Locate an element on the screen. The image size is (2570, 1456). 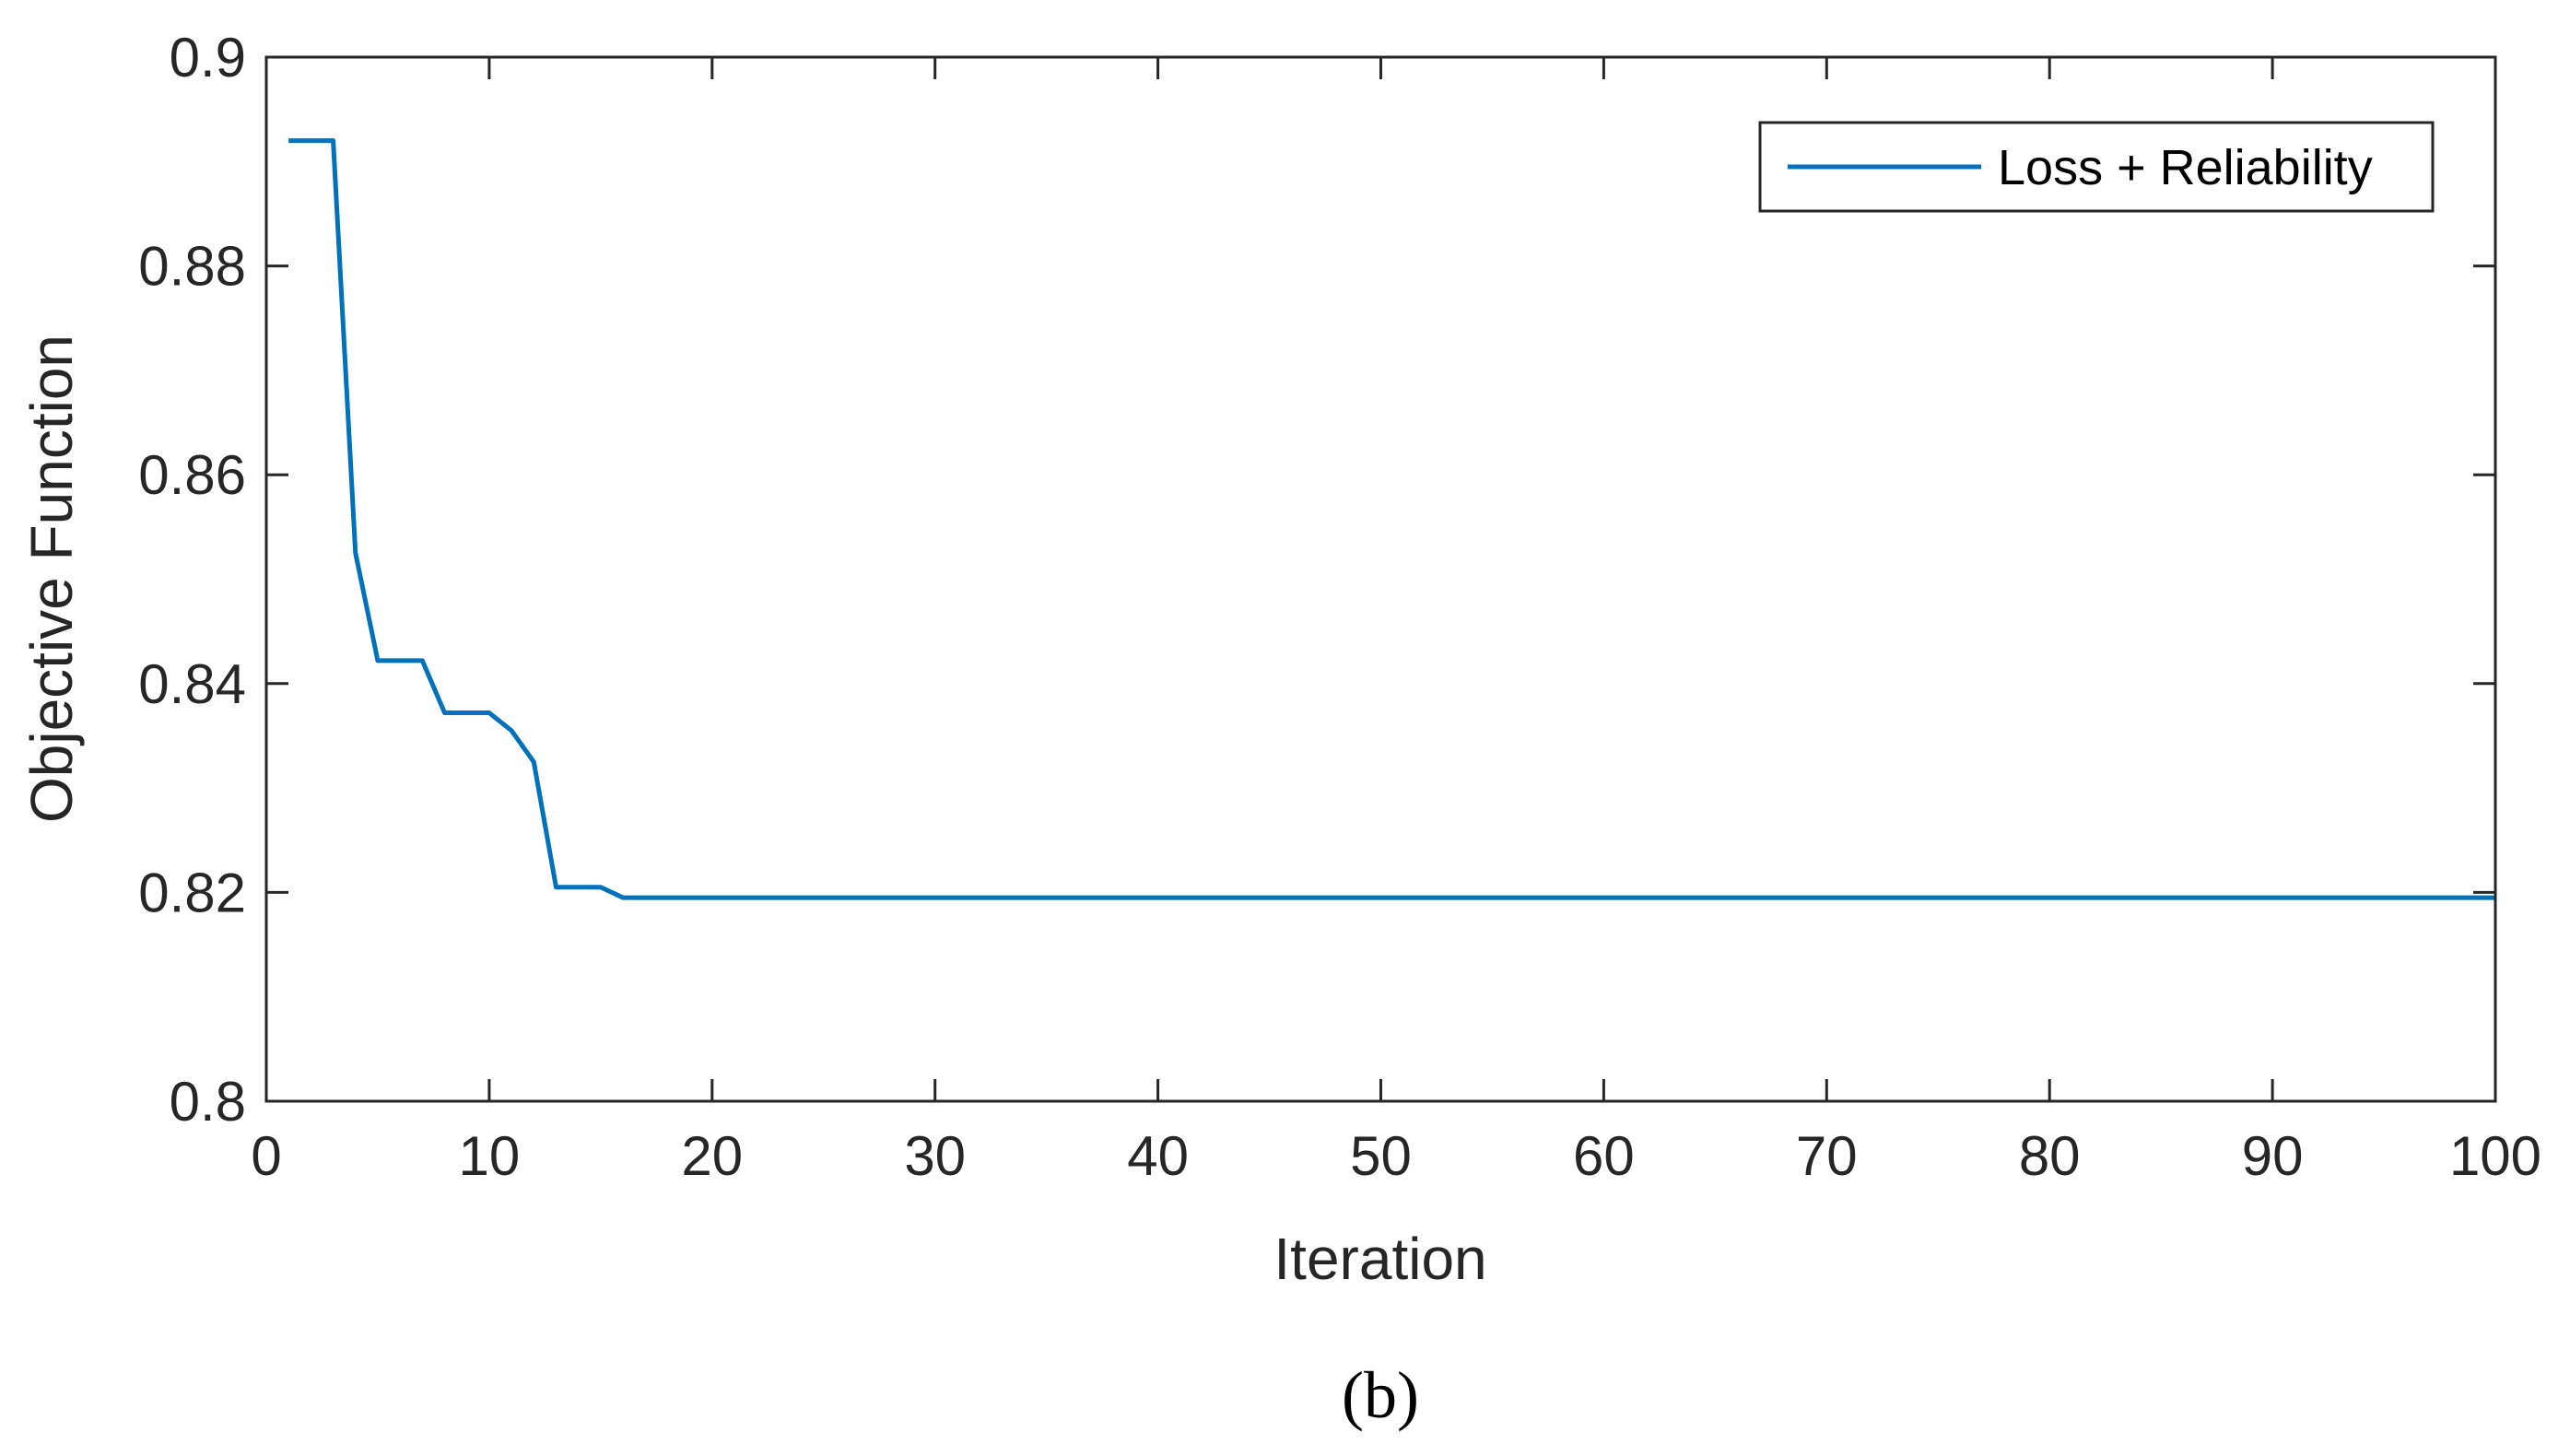
y-axis-label: Objective Function is located at coordinates (51, 579).